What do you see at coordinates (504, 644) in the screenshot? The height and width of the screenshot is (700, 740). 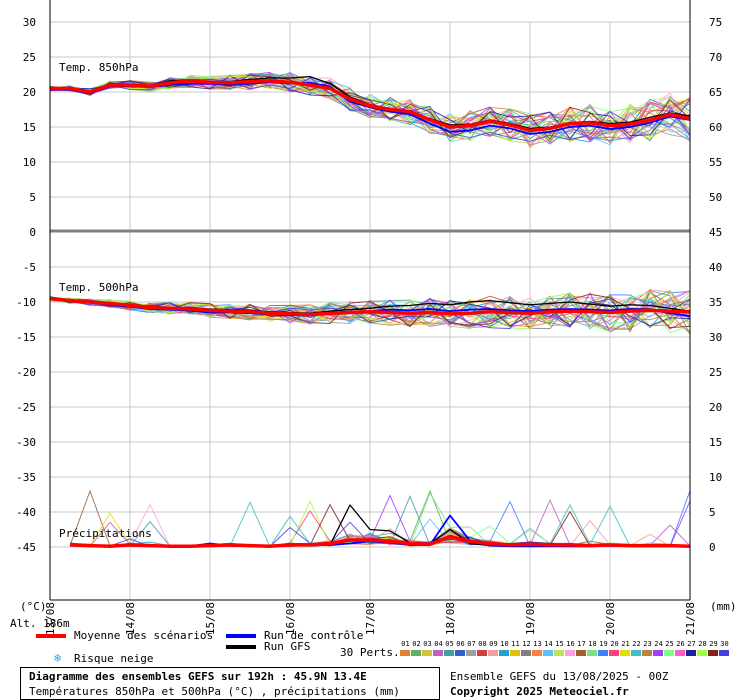 I see `pert-number: 10` at bounding box center [504, 644].